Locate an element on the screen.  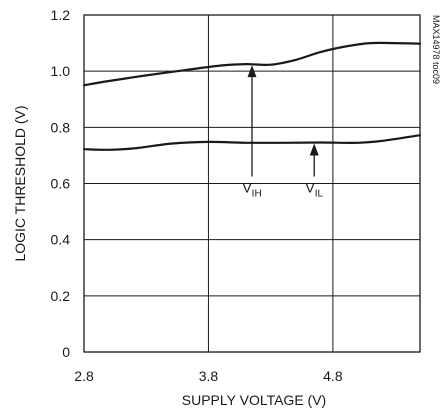
series-line-il is located at coordinates (252, 142).